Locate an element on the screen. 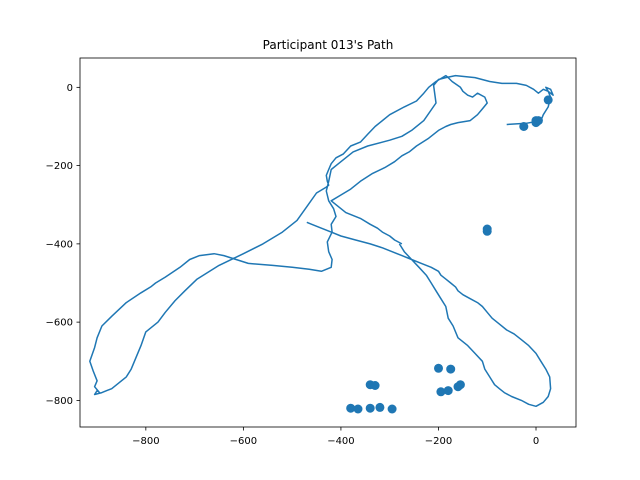 This screenshot has width=640, height=480. x-axis: −800 −600 −400 −200 0 is located at coordinates (335, 437).